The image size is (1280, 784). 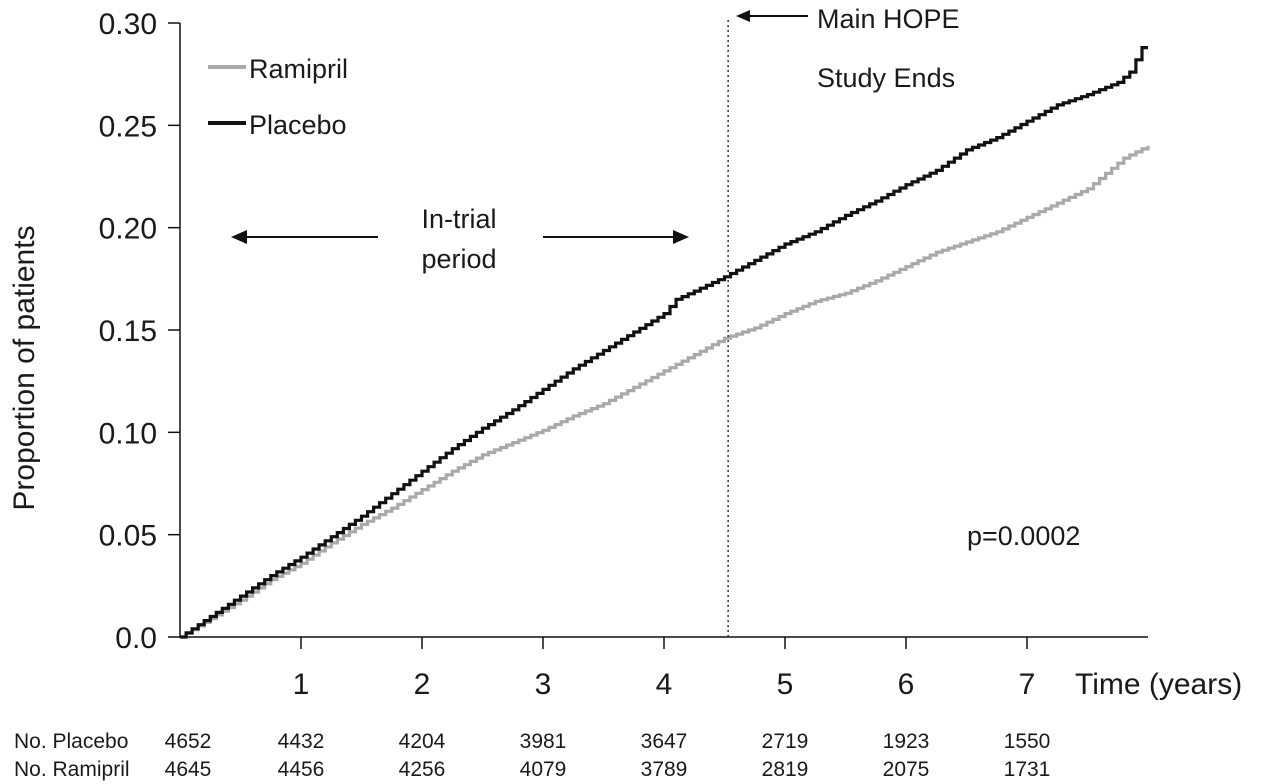 What do you see at coordinates (543, 741) in the screenshot?
I see `risk-cell: 3981` at bounding box center [543, 741].